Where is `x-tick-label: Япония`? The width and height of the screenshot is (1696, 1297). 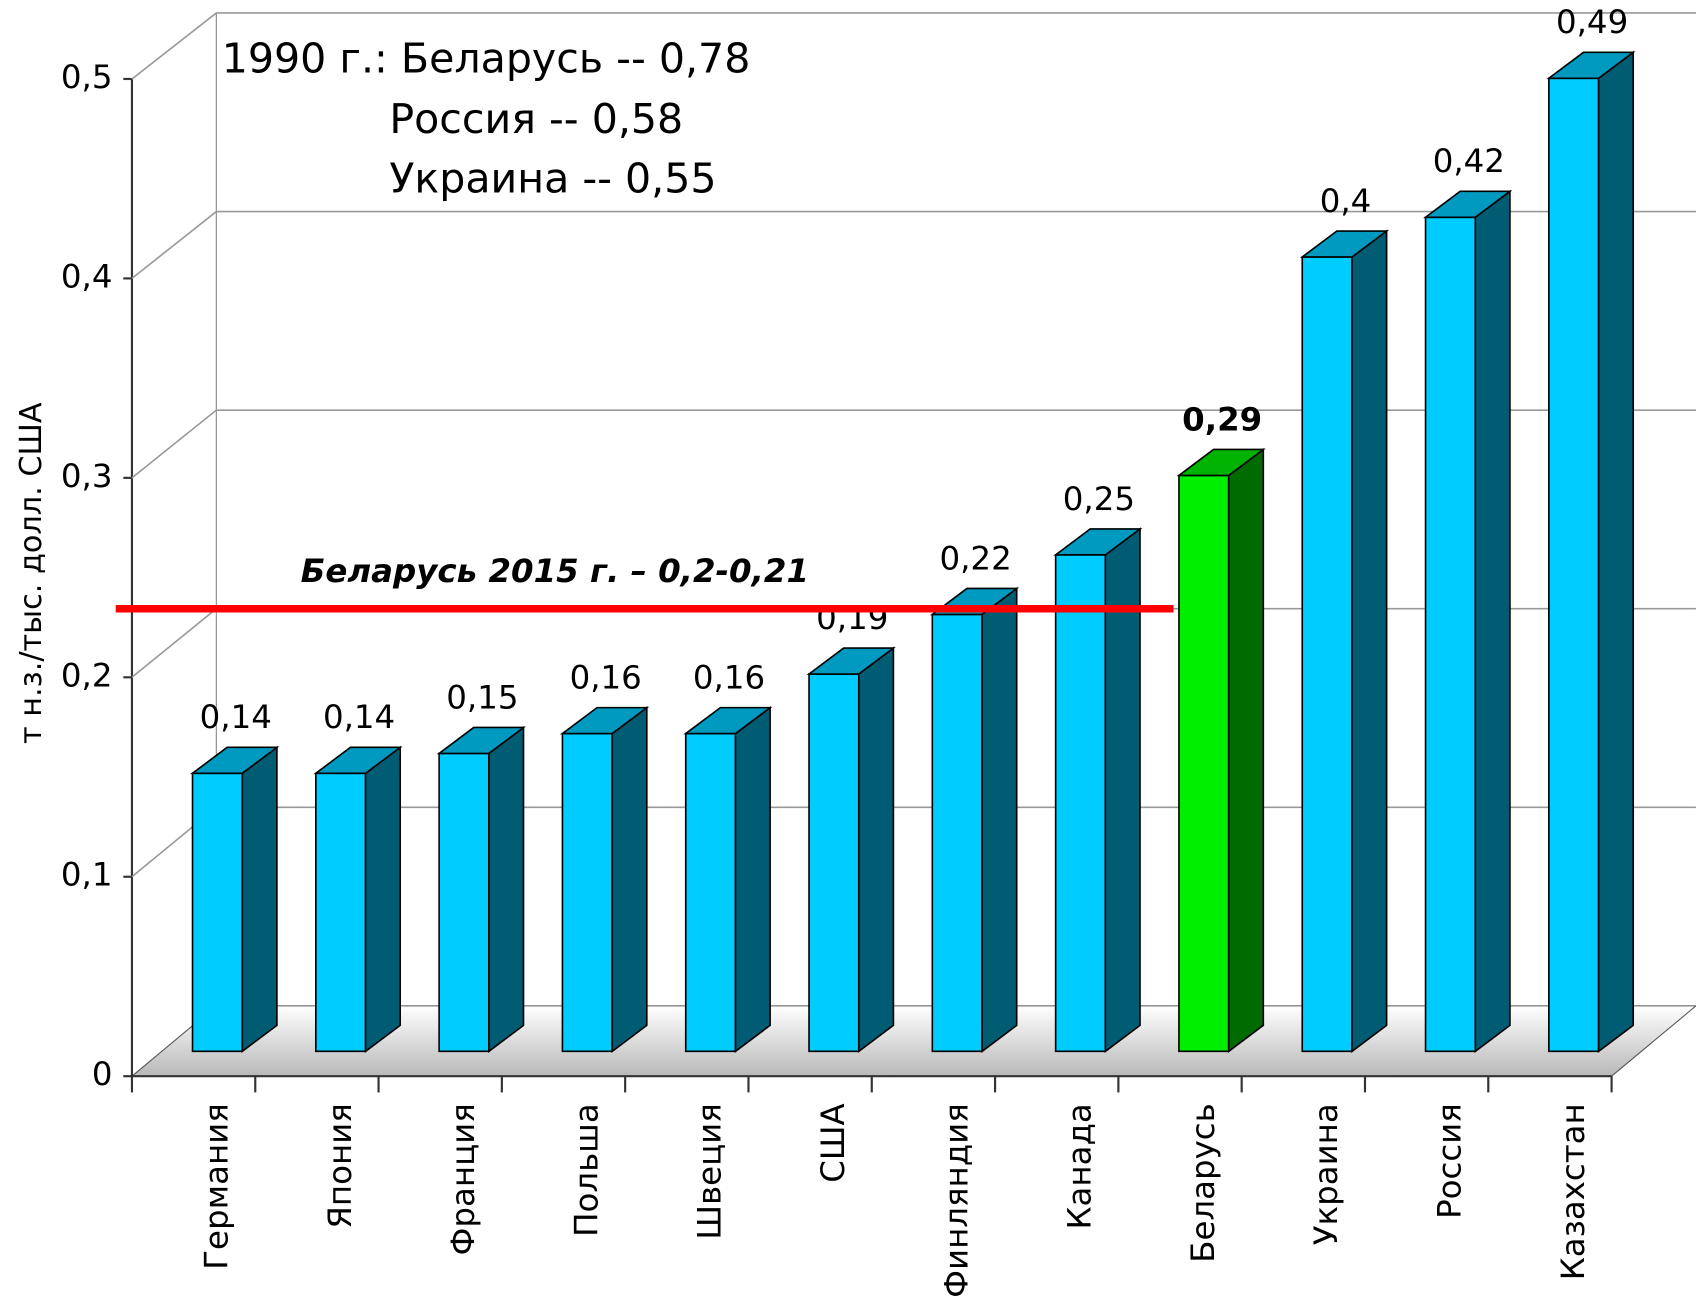 x-tick-label: Япония is located at coordinates (340, 1165).